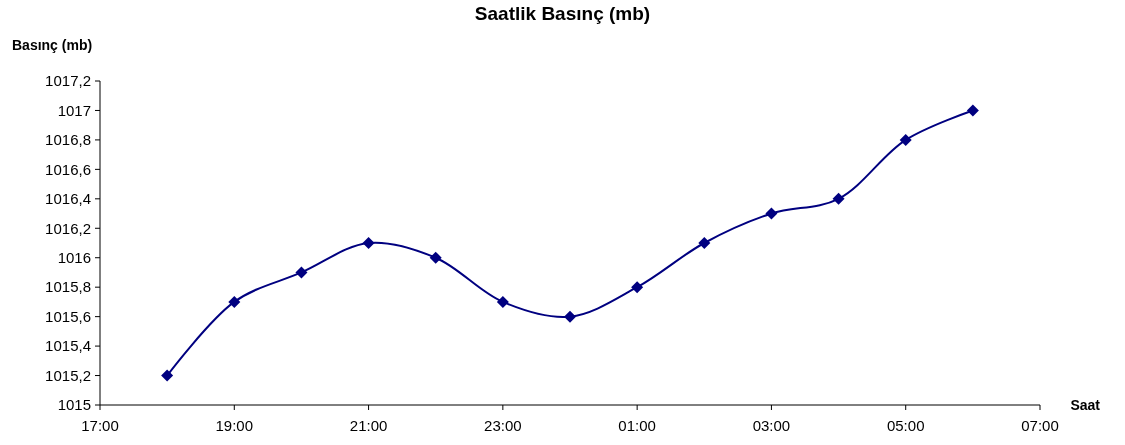  What do you see at coordinates (771, 425) in the screenshot?
I see `x-tick-label: 03:00` at bounding box center [771, 425].